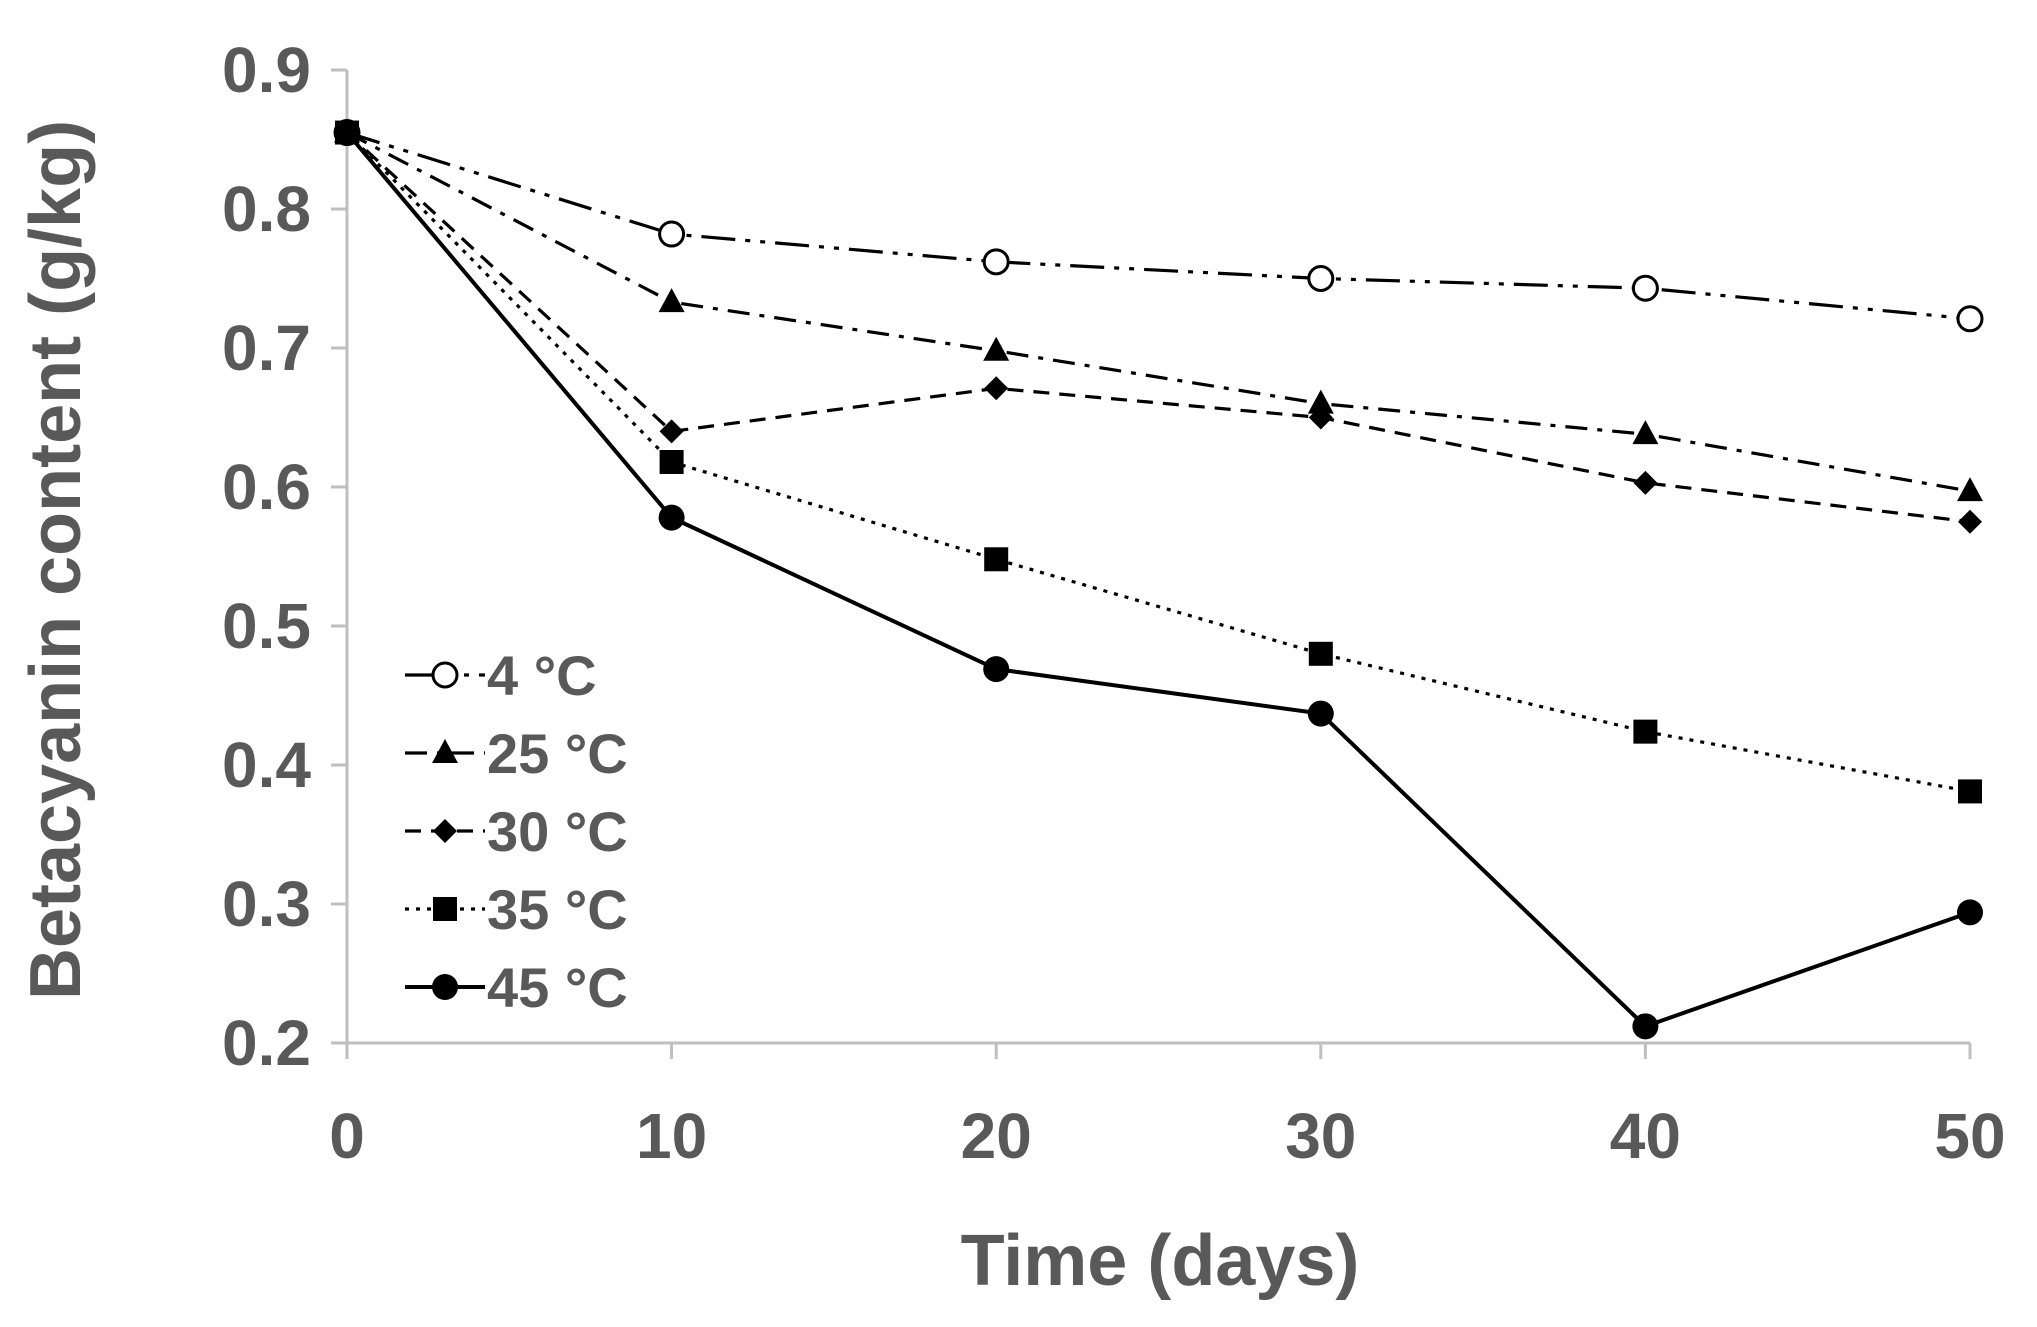 This screenshot has height=1327, width=2037. I want to click on legend-item: 30 °C, so click(516, 831).